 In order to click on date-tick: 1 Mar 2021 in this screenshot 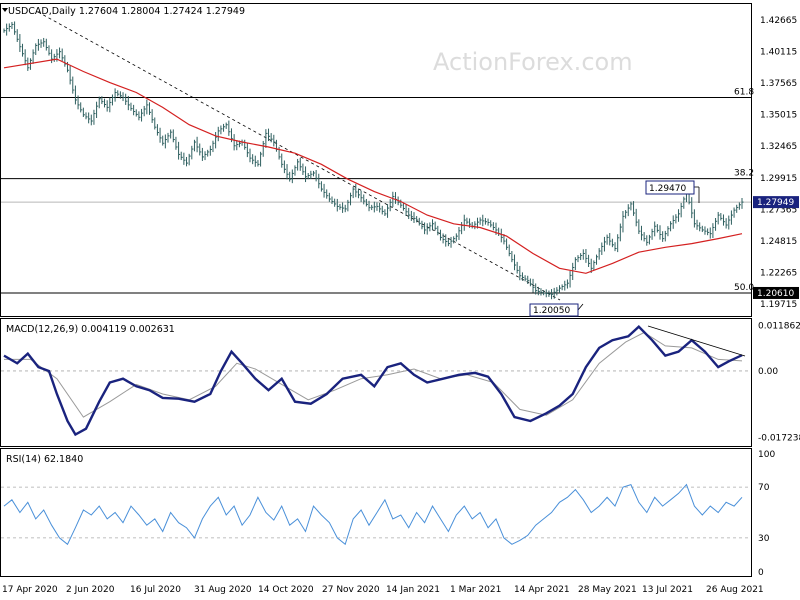, I will do `click(475, 590)`.